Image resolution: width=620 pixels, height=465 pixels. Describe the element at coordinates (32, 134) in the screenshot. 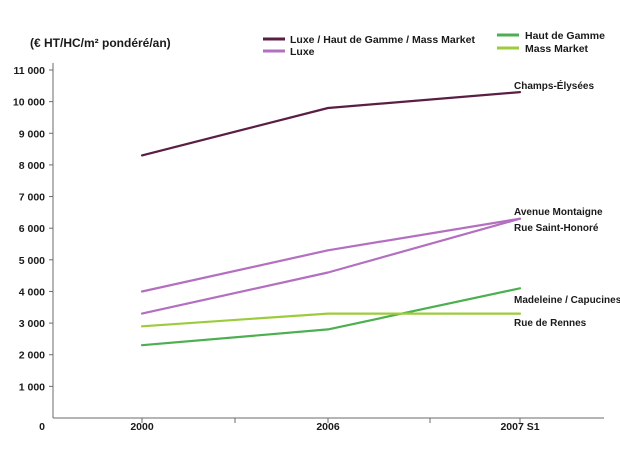

I see `y-tick-label: 9 000` at that location.